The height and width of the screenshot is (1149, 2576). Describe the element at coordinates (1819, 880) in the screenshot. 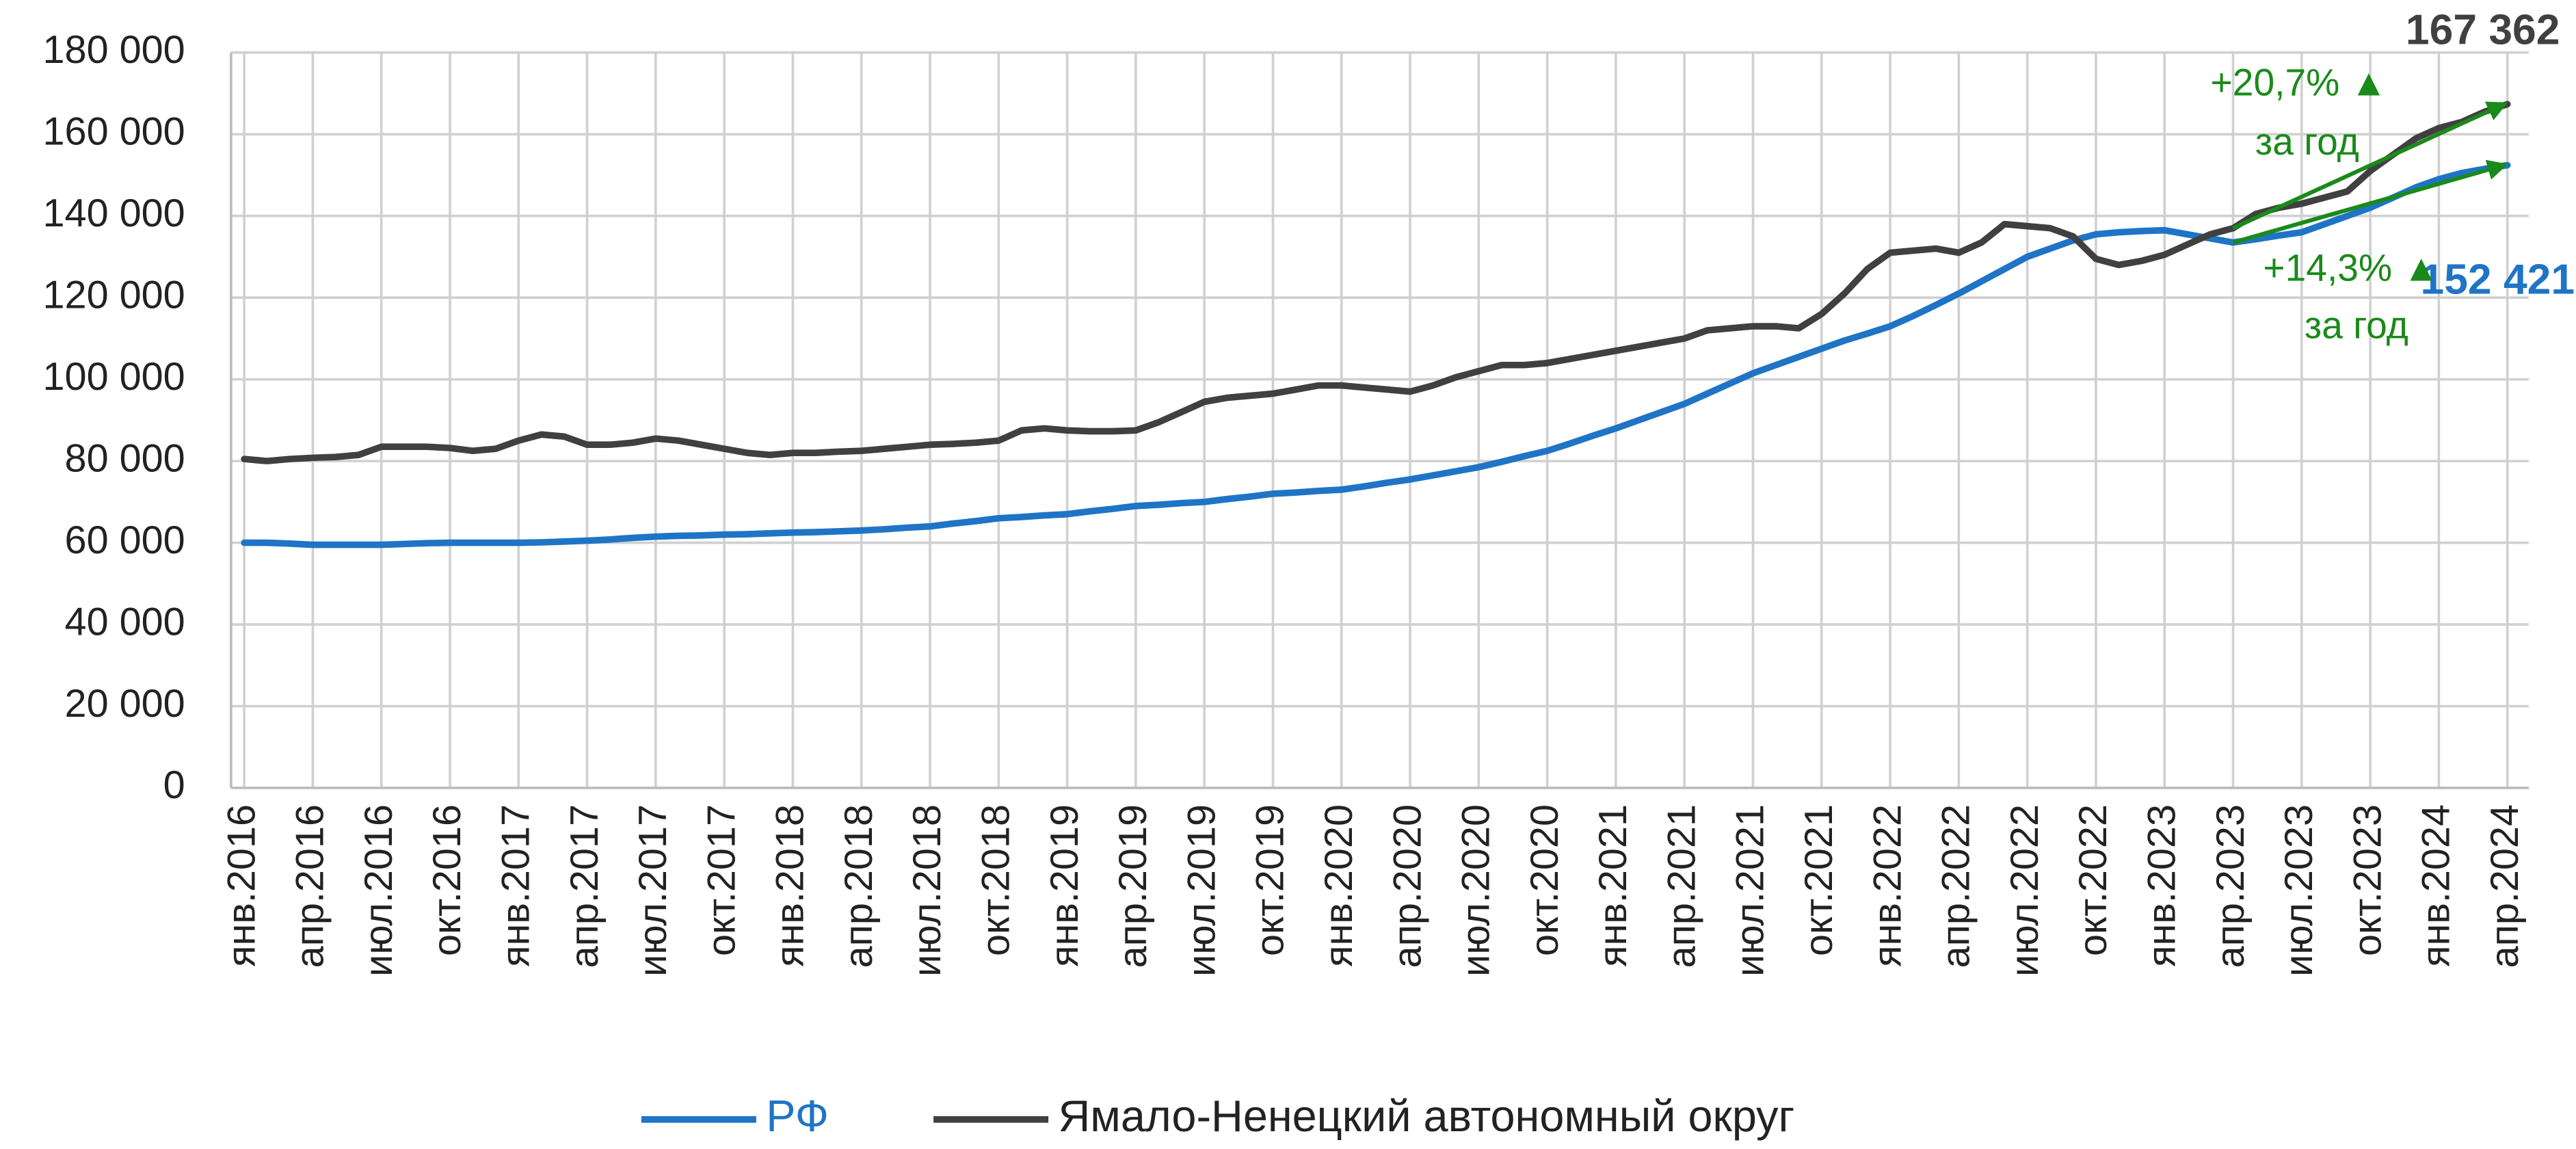

I see `x-tick-label: окт.2021` at that location.